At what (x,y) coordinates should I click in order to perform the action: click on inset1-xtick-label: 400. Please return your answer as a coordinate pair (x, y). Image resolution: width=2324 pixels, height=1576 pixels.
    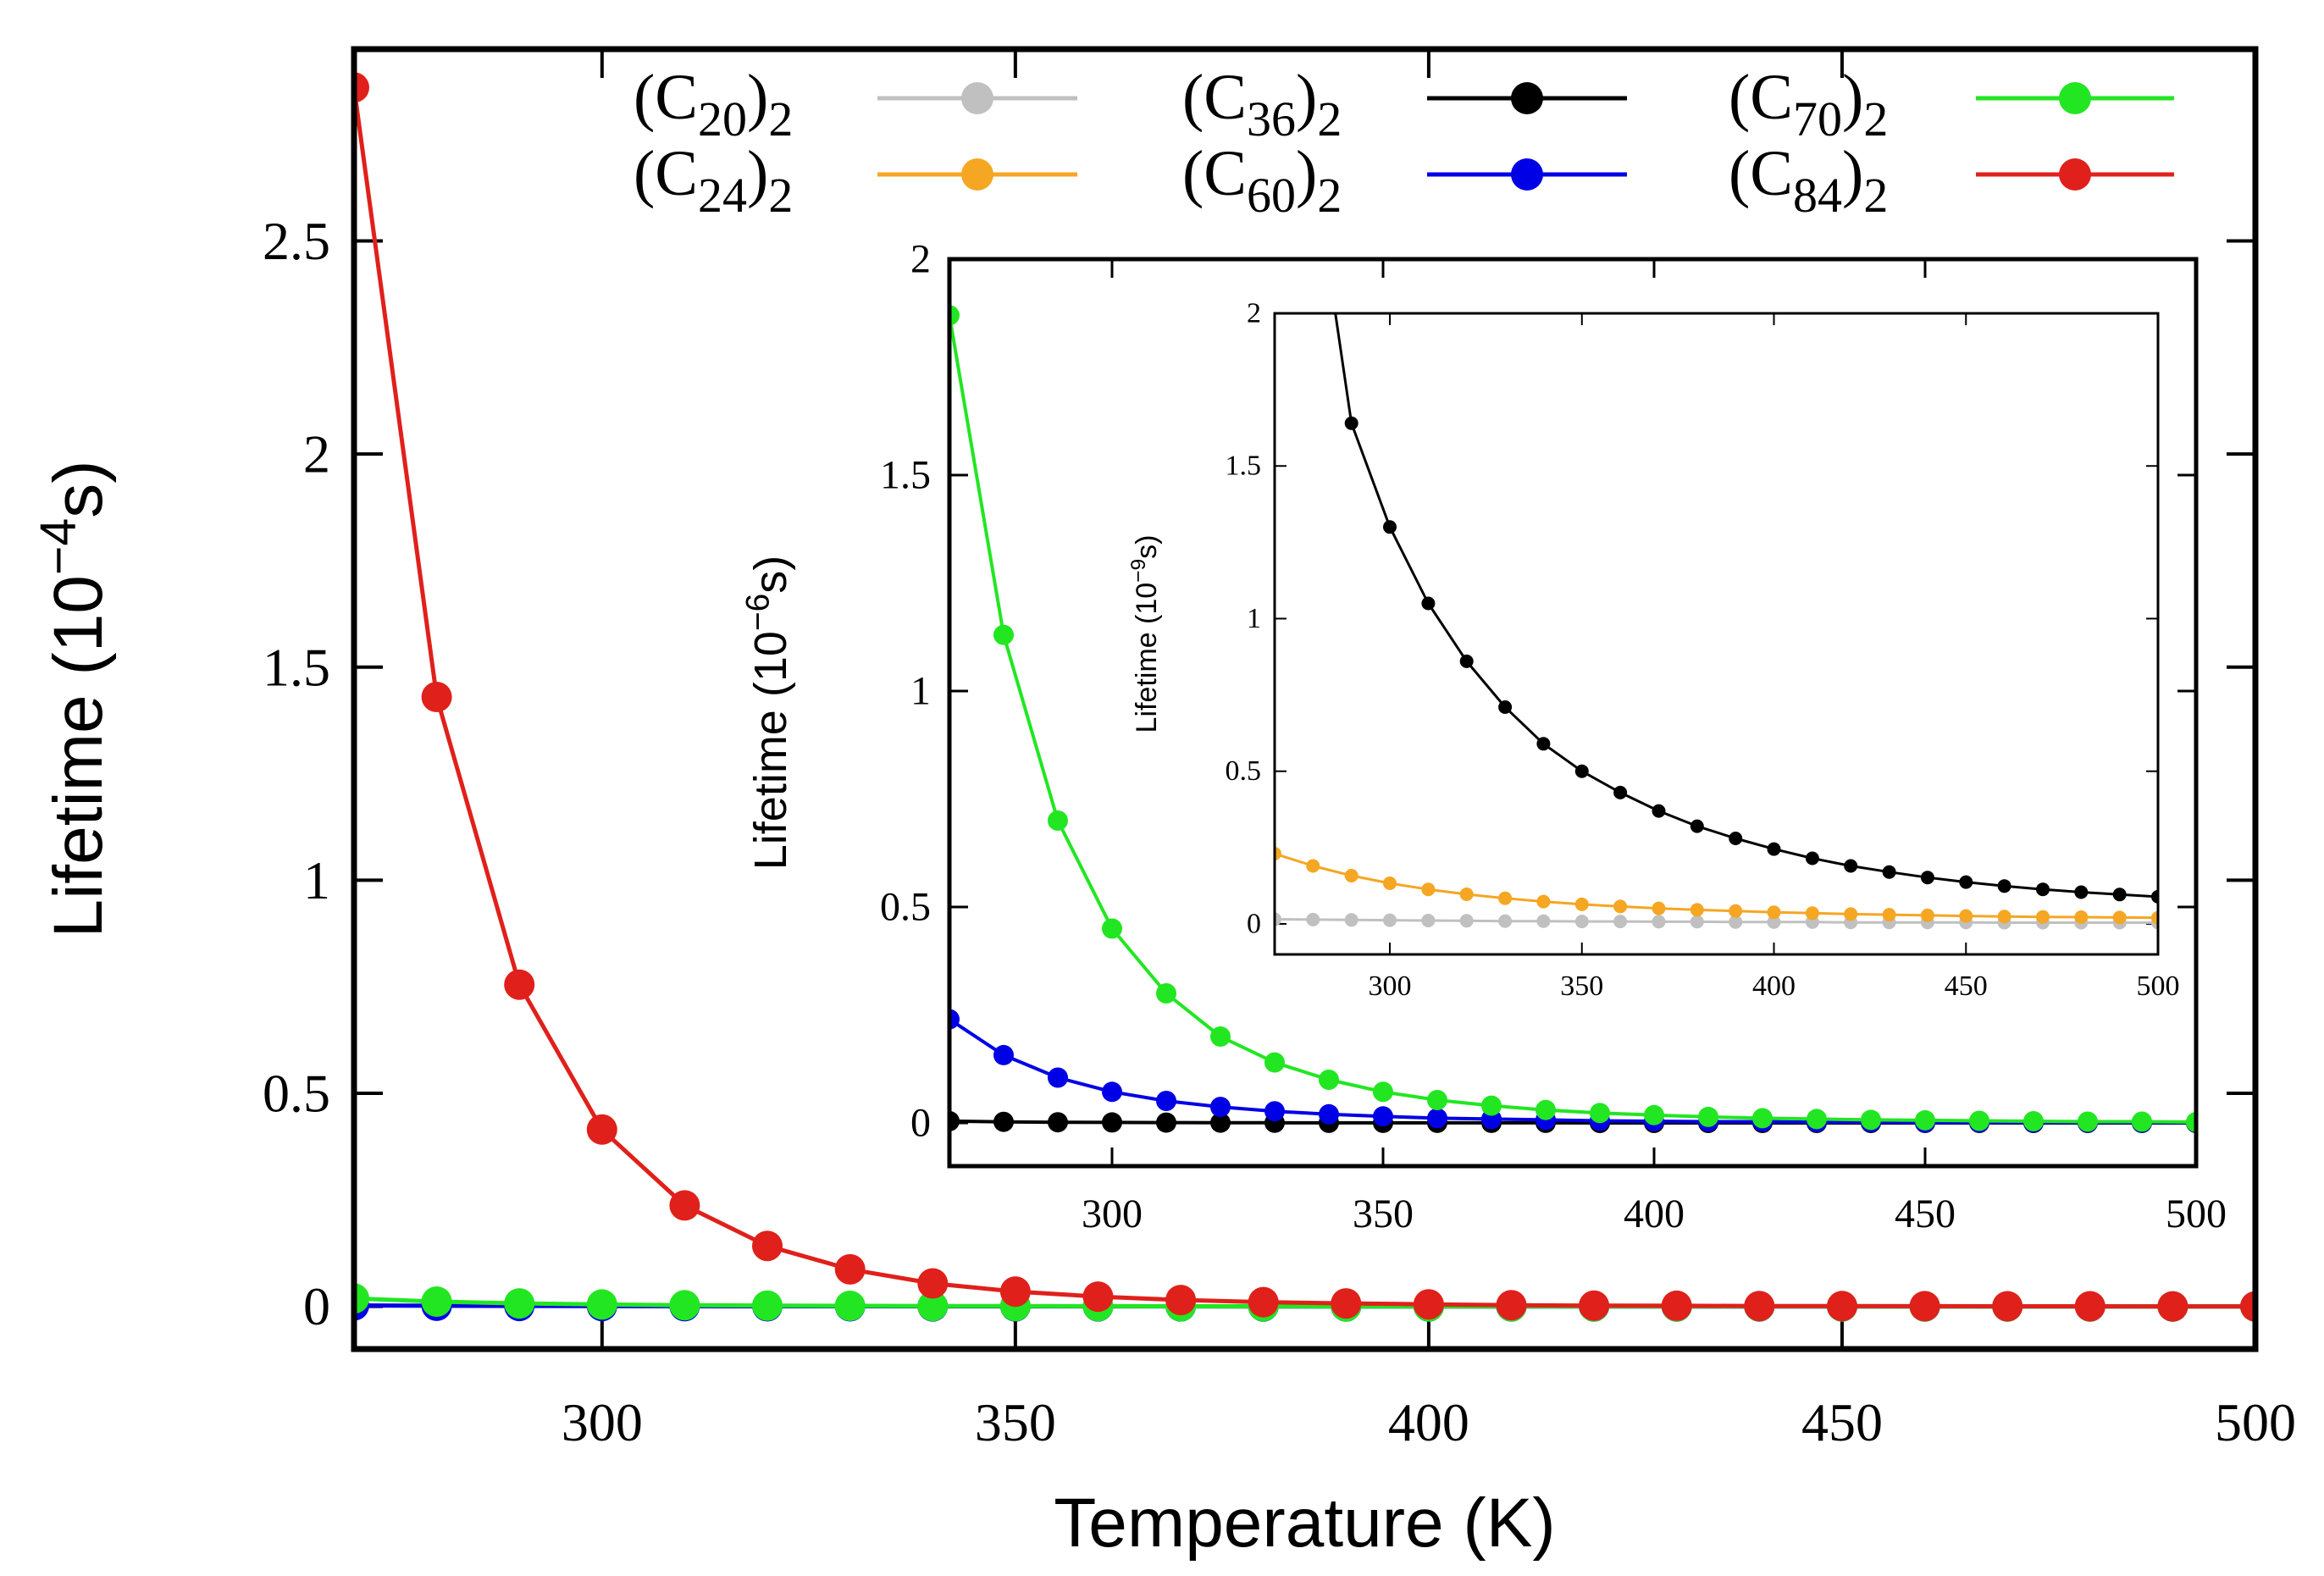
    Looking at the image, I should click on (1654, 1214).